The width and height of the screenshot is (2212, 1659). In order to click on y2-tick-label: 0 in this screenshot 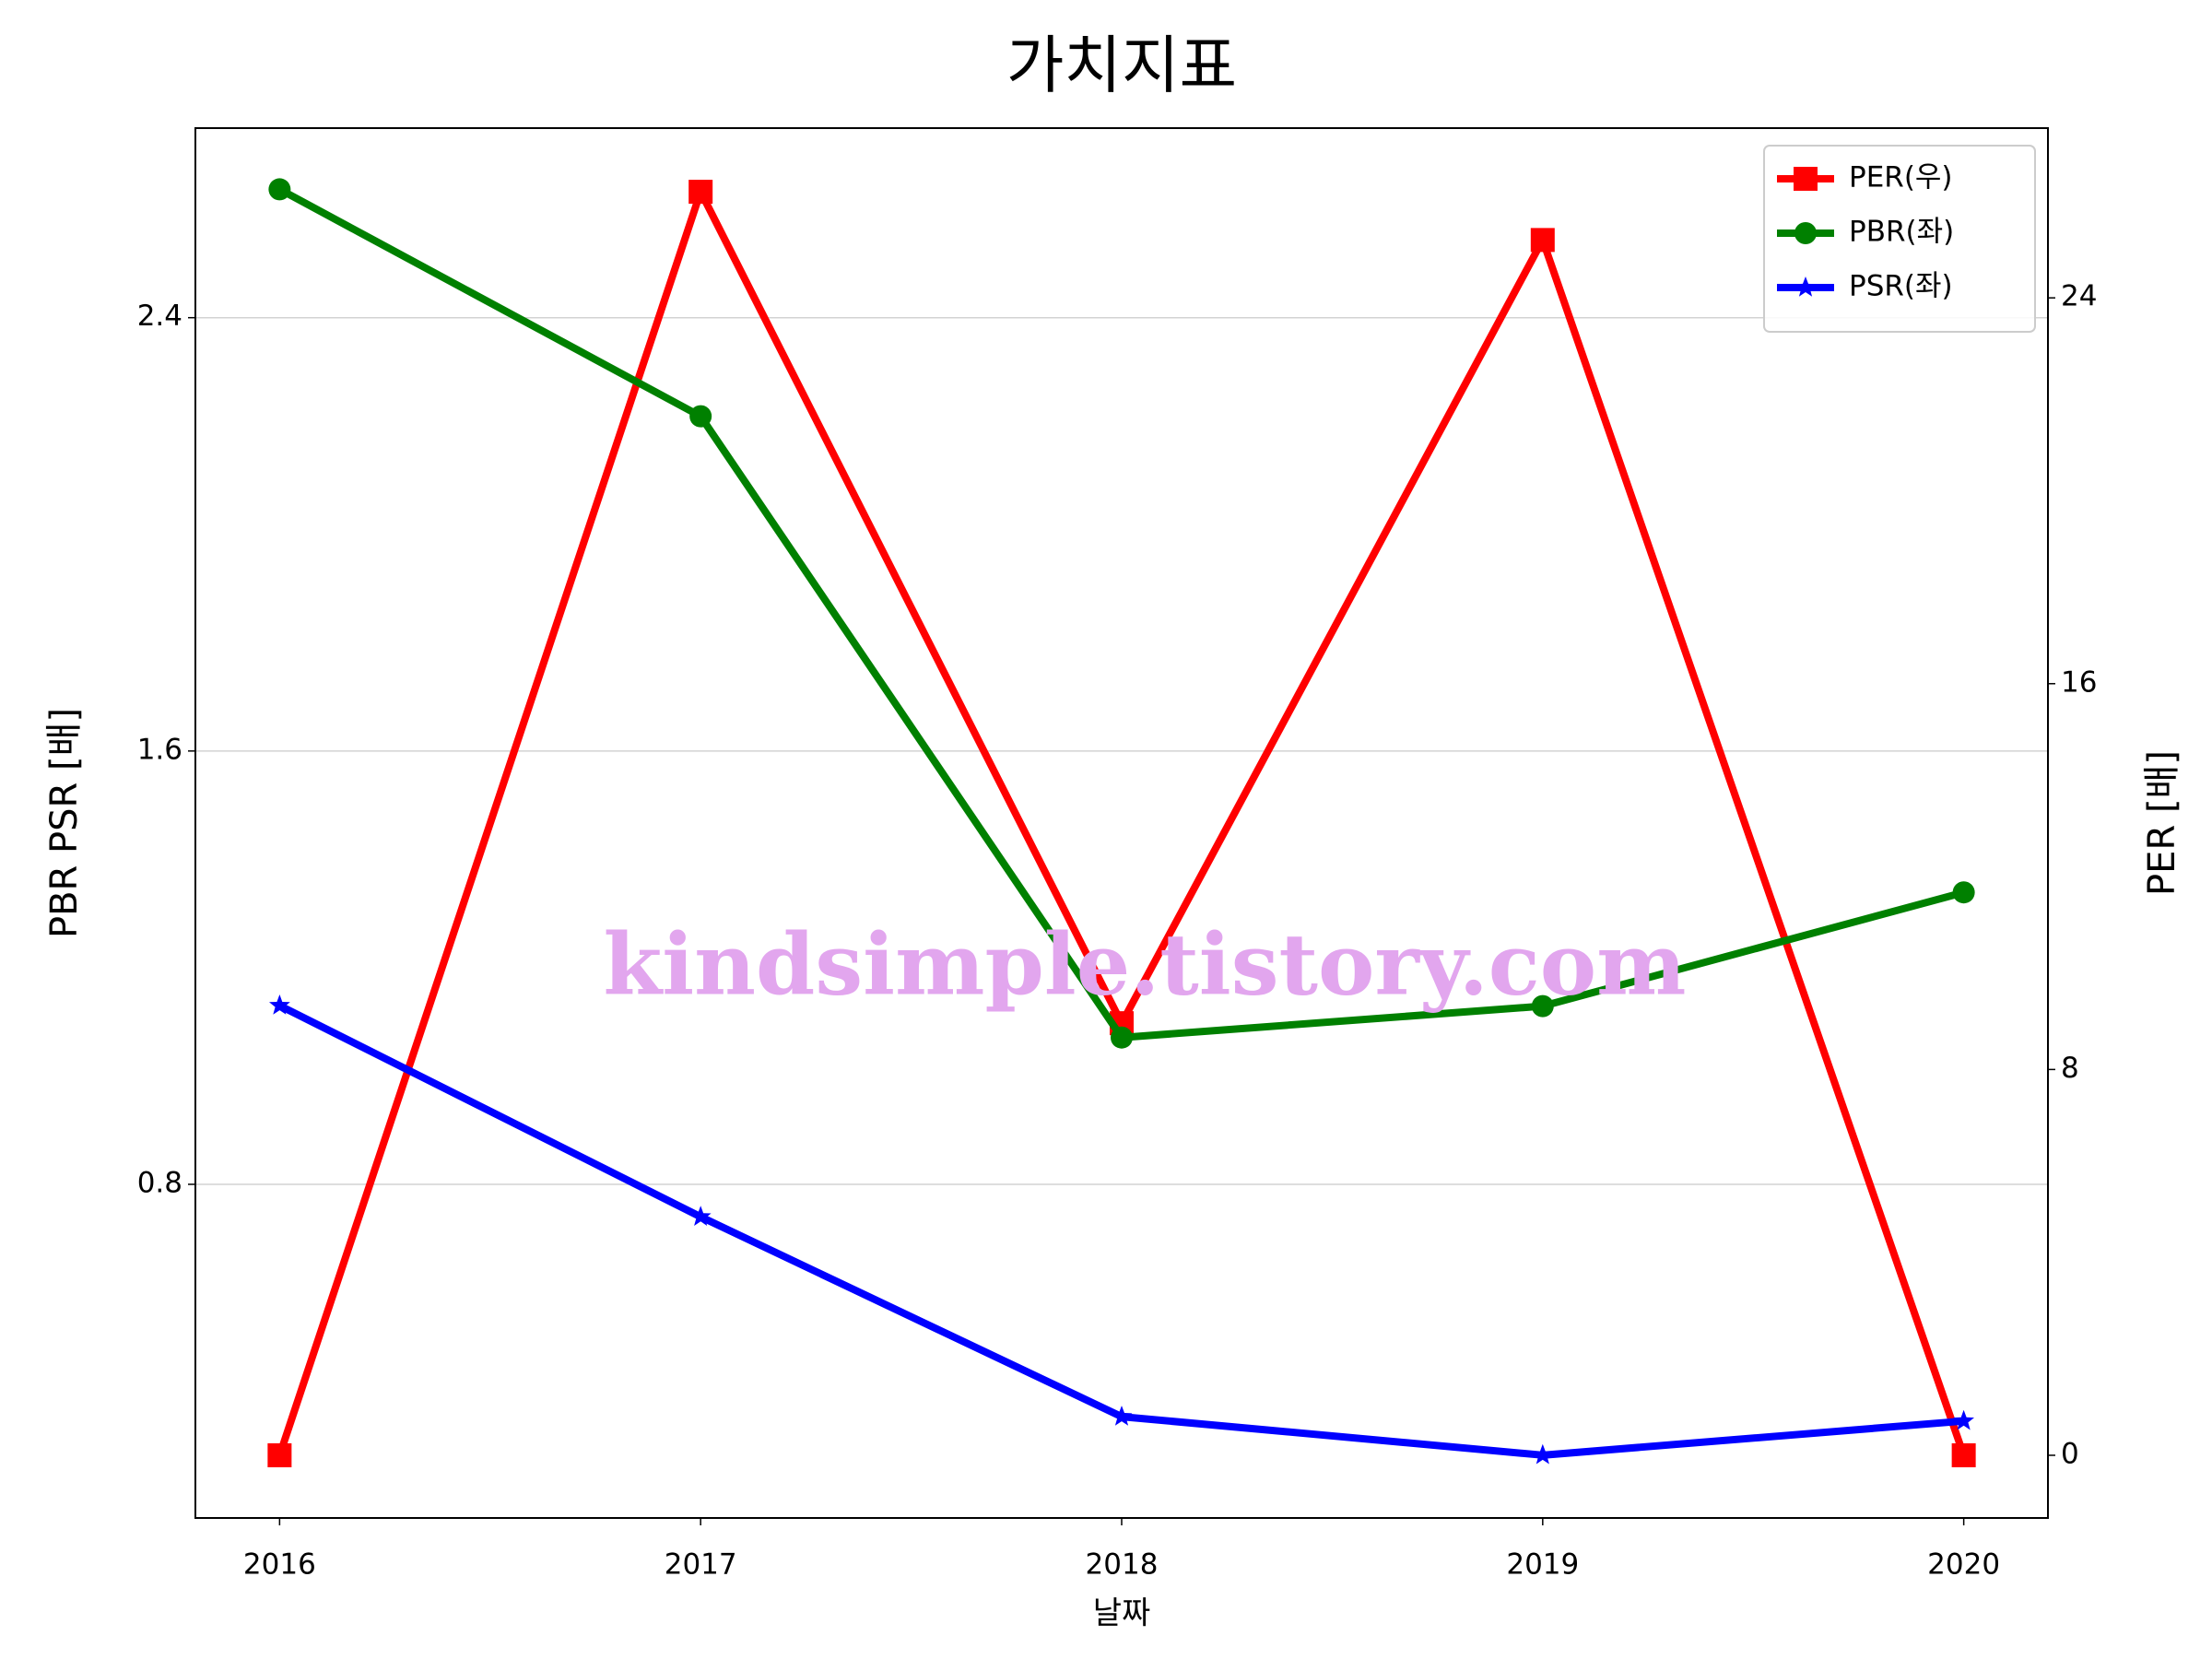, I will do `click(2070, 1453)`.